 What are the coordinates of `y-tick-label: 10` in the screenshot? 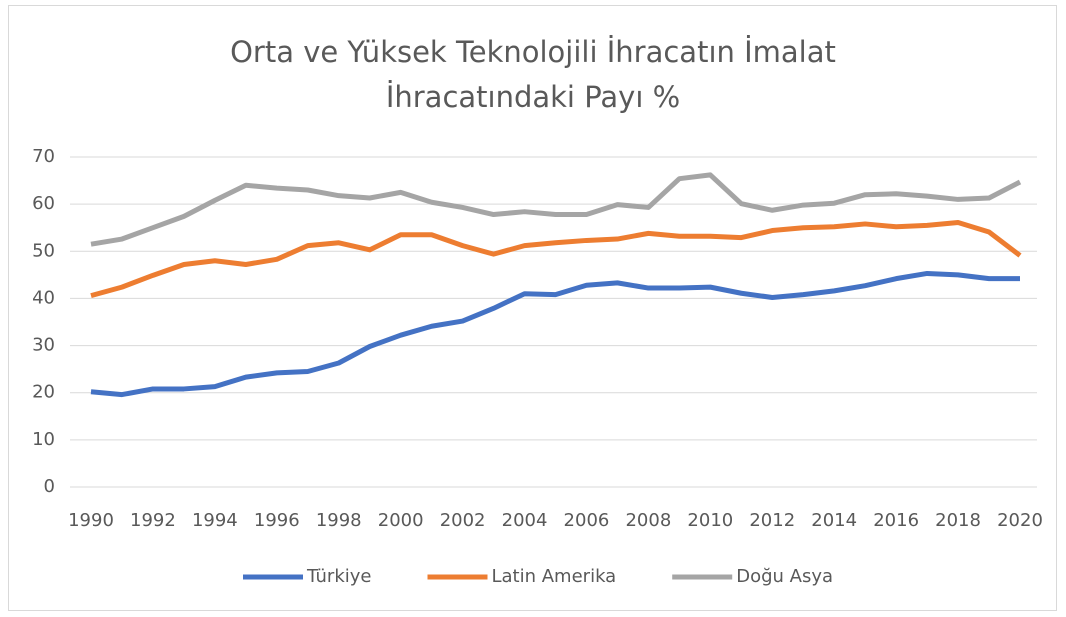 It's located at (43, 439).